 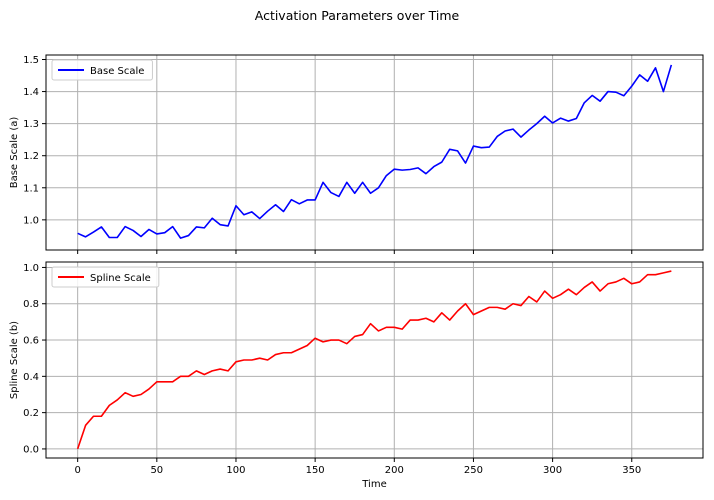 I want to click on y-tick-label: 1.1, so click(x=31, y=188).